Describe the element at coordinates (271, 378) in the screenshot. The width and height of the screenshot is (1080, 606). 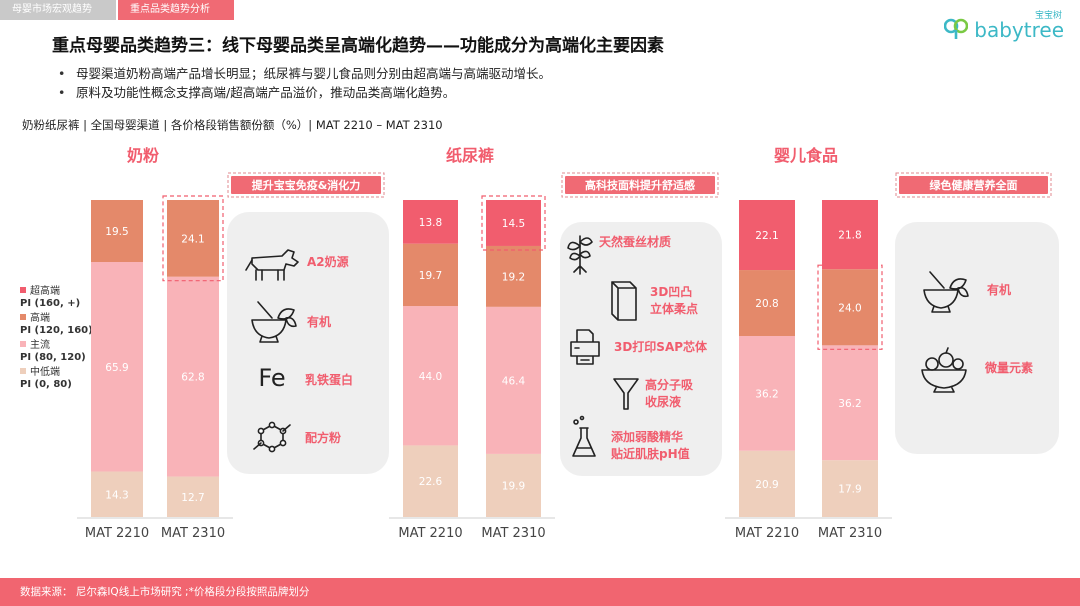
I see `fe-symbol: Fe` at that location.